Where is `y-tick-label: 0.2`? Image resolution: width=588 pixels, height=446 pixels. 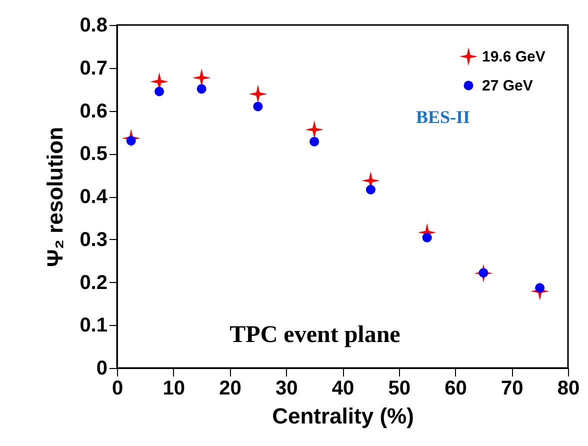 y-tick-label: 0.2 is located at coordinates (94, 283).